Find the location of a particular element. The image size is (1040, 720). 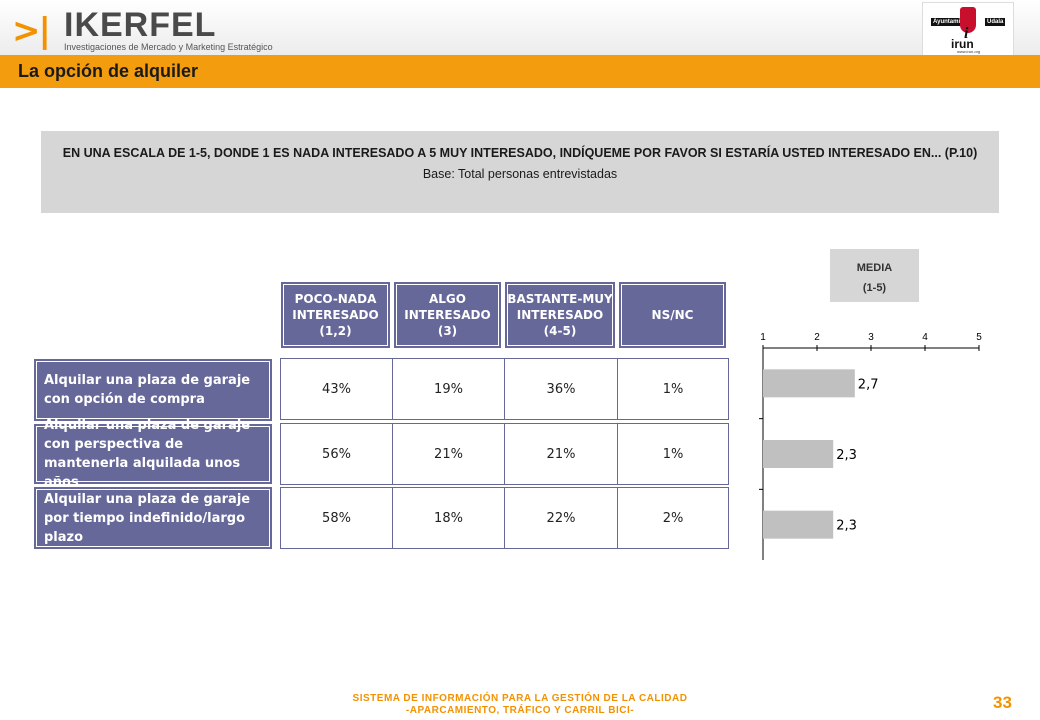

data-label: 2,7 is located at coordinates (868, 384).